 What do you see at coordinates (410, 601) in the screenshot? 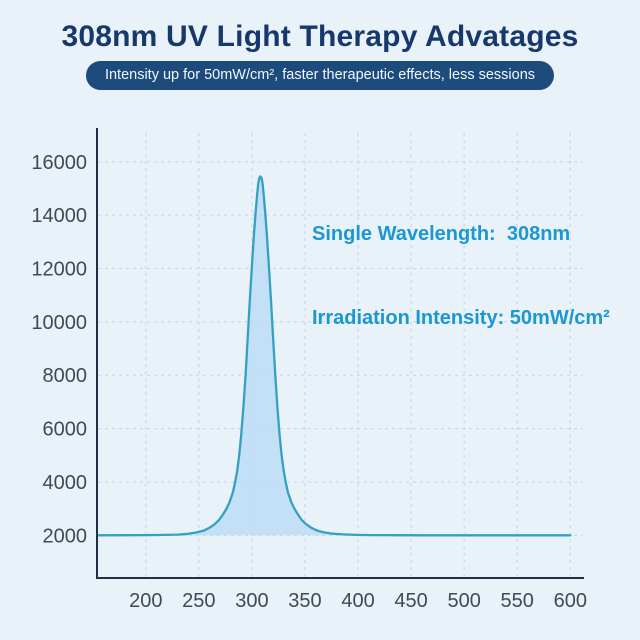
I see `x-tick-label: 450` at bounding box center [410, 601].